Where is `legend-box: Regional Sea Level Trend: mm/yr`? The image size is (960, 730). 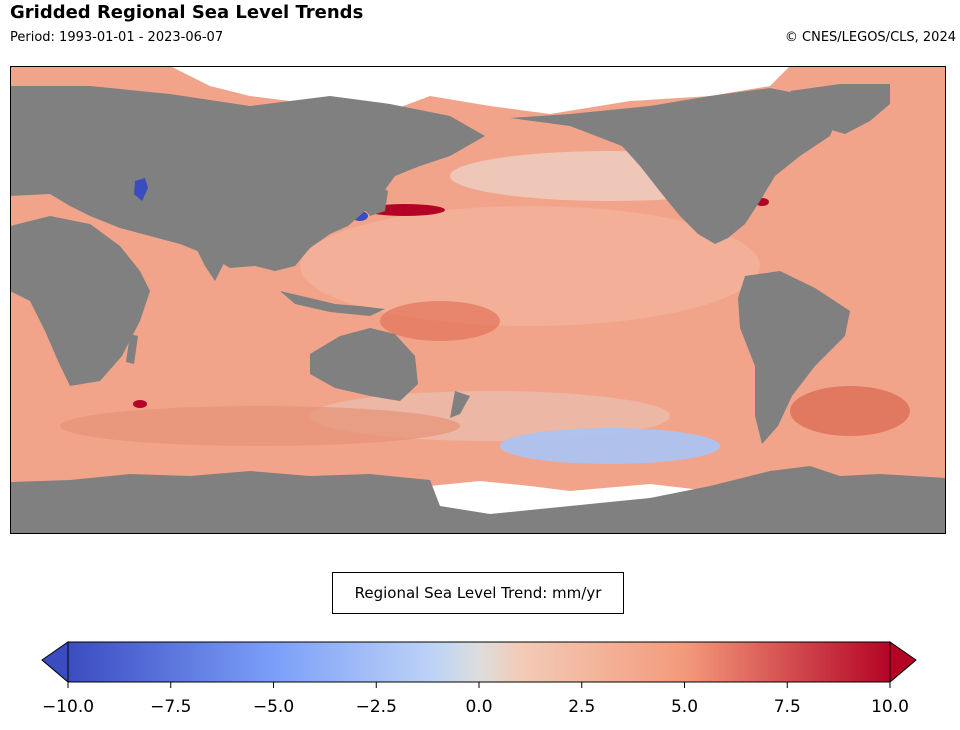
legend-box: Regional Sea Level Trend: mm/yr is located at coordinates (478, 593).